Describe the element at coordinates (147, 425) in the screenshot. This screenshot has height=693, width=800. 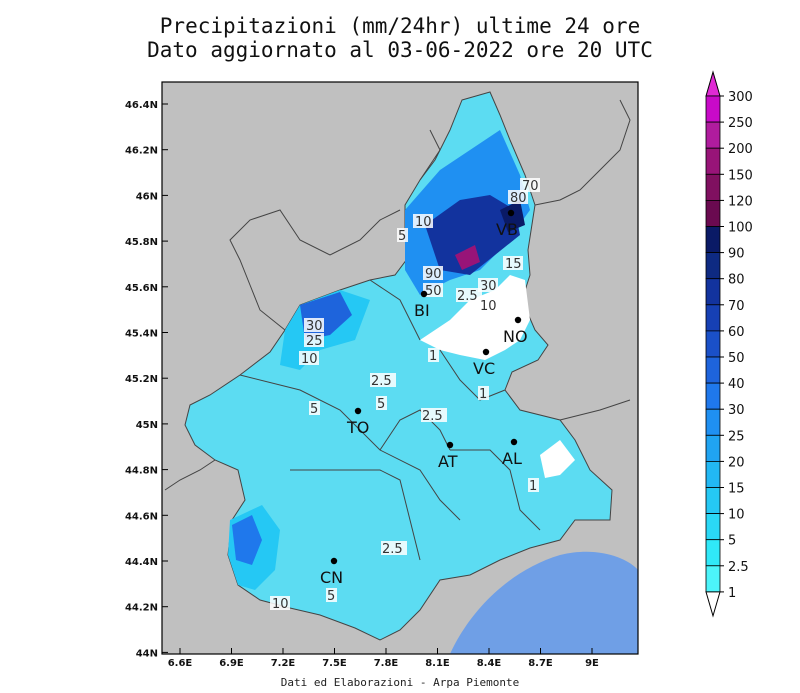
I see `lat-tick-label: 45N` at that location.